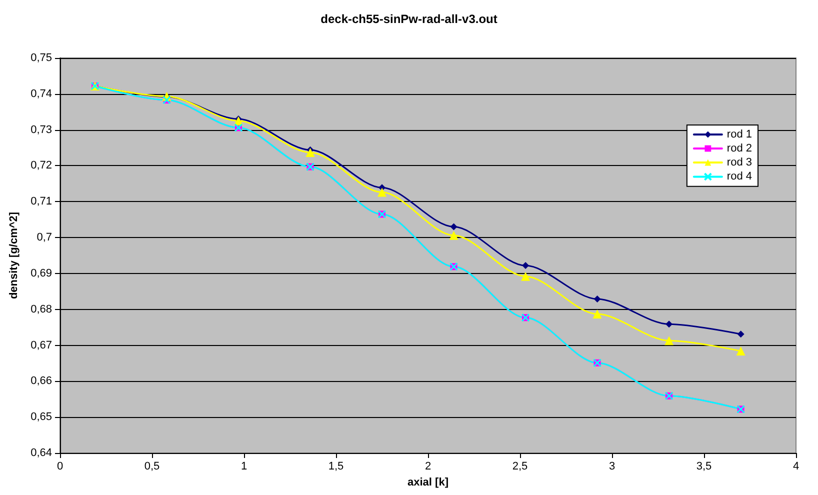 The width and height of the screenshot is (818, 495). I want to click on x-tick-label: 0, so click(60, 466).